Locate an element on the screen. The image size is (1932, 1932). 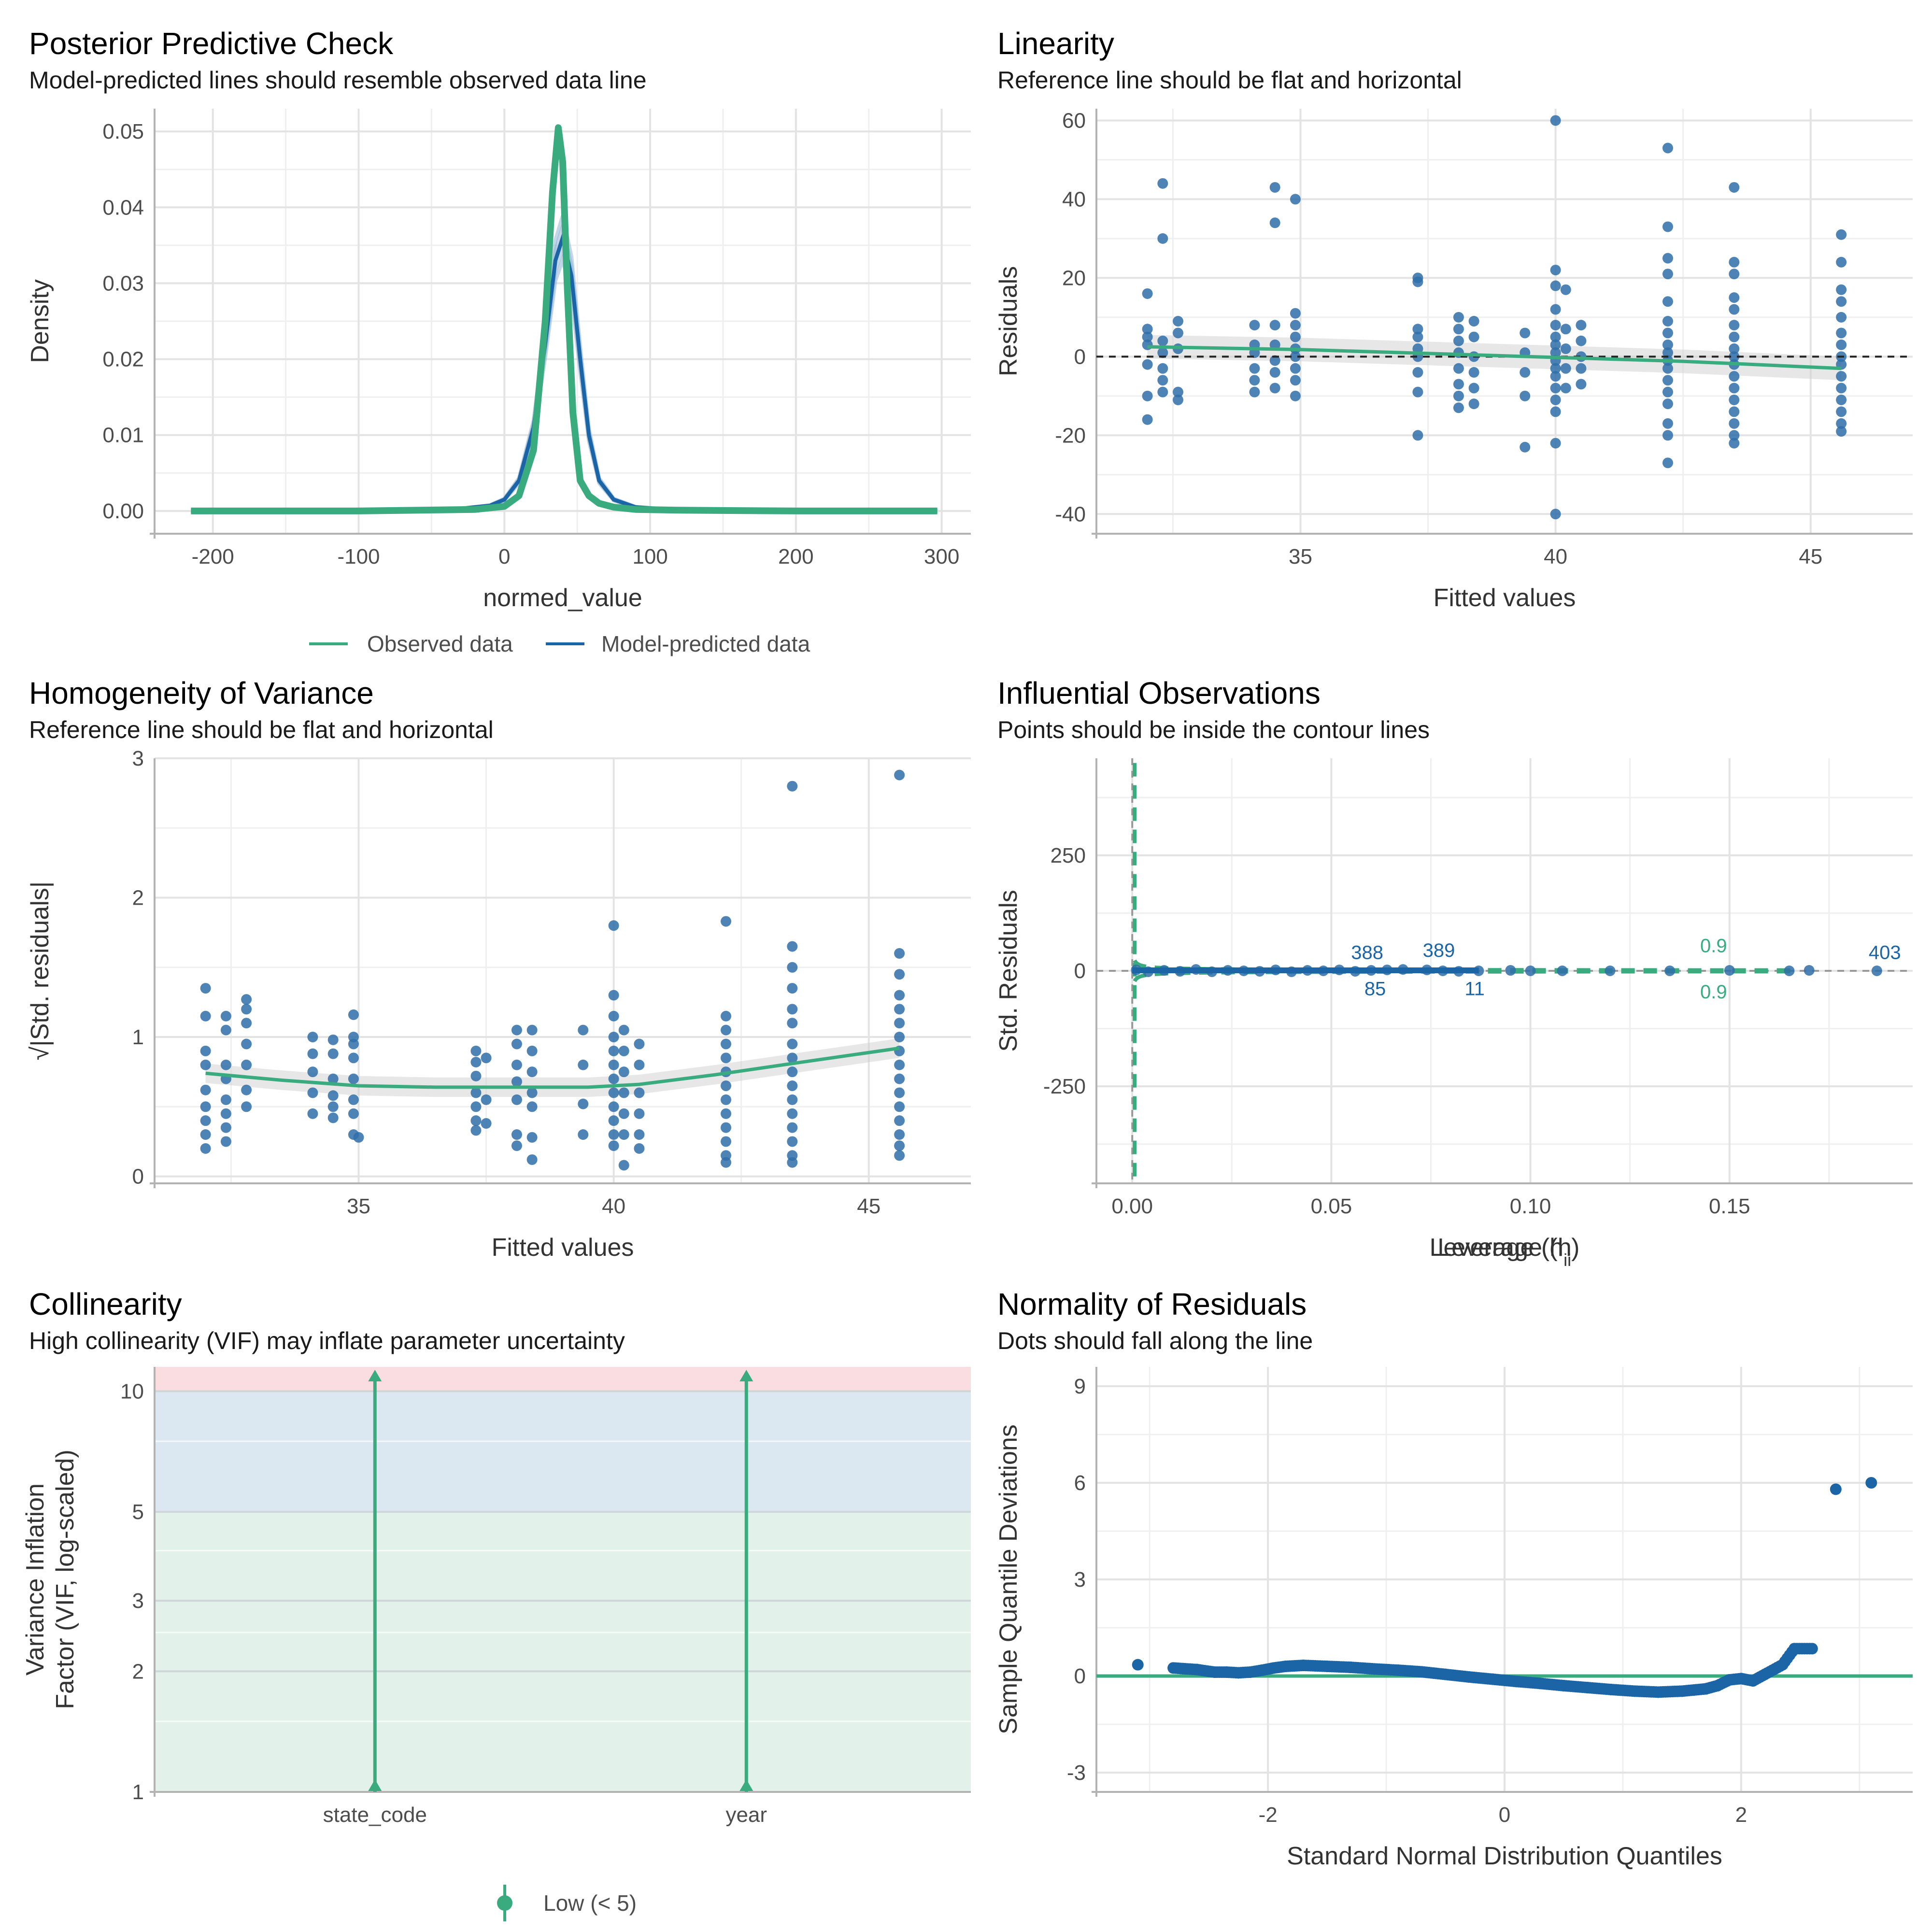
y-tick-label: -3 is located at coordinates (1076, 1773).